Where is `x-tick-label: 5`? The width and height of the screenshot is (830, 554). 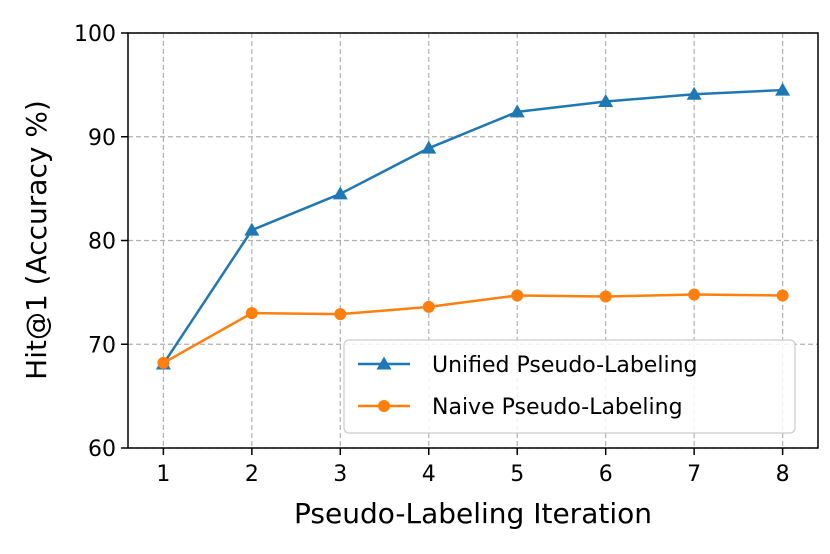
x-tick-label: 5 is located at coordinates (517, 474).